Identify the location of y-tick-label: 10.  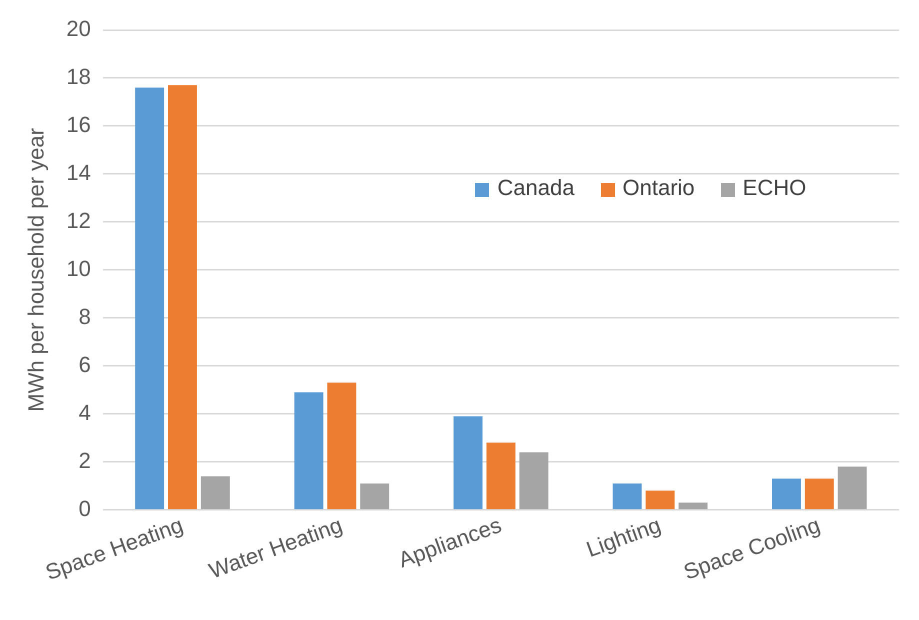
(78, 268).